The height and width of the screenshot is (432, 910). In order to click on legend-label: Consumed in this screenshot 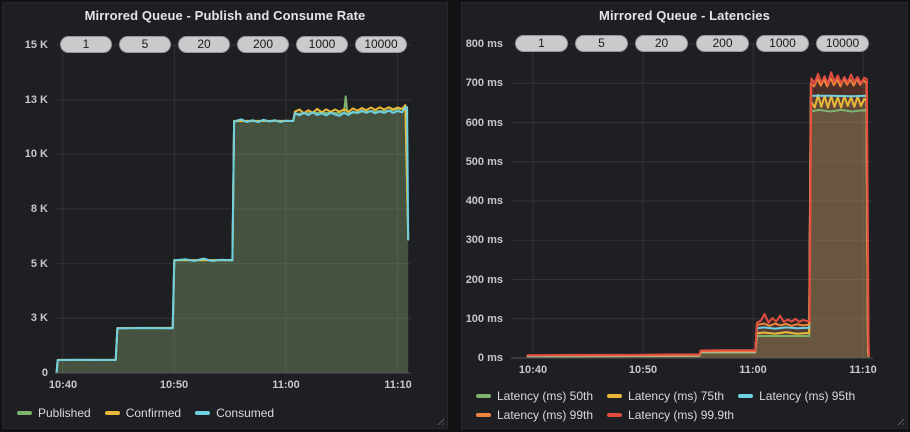, I will do `click(245, 412)`.